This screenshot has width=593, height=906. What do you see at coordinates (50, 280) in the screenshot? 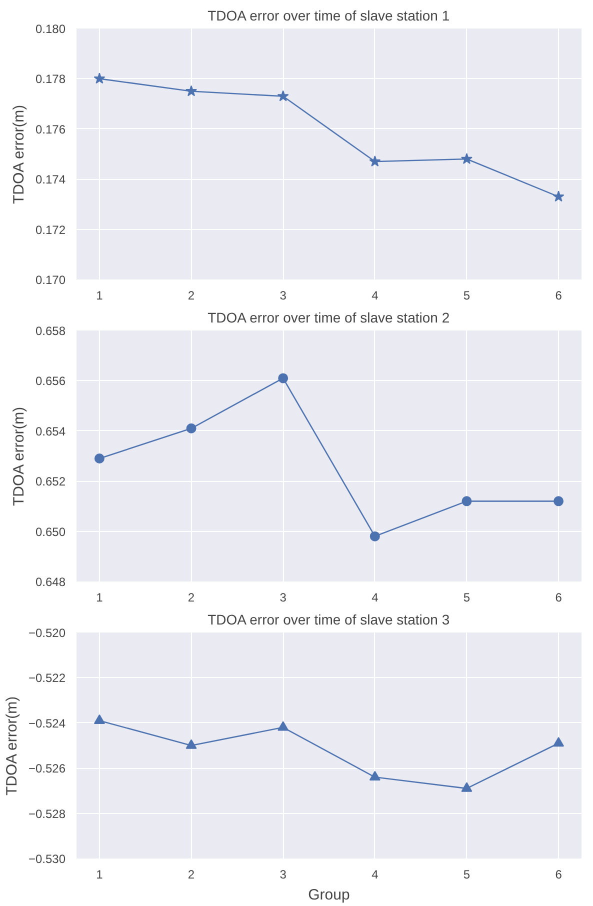
I see `y-tick-label: 0.170` at bounding box center [50, 280].